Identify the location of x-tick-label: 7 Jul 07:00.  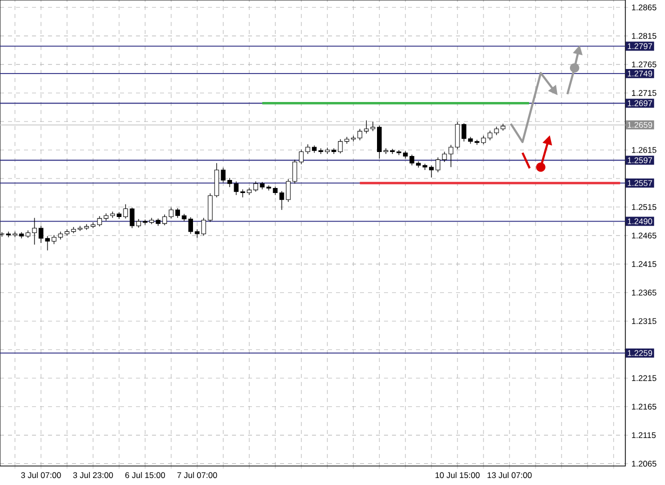
(197, 475).